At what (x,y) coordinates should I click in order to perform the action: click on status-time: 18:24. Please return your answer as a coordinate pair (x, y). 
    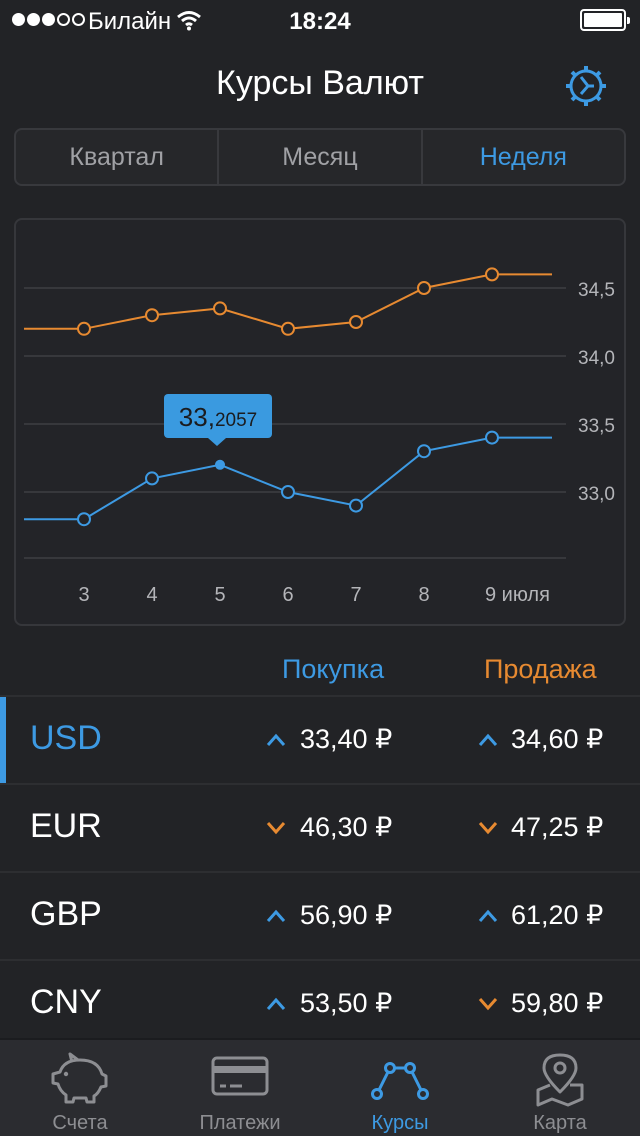
    Looking at the image, I should click on (320, 21).